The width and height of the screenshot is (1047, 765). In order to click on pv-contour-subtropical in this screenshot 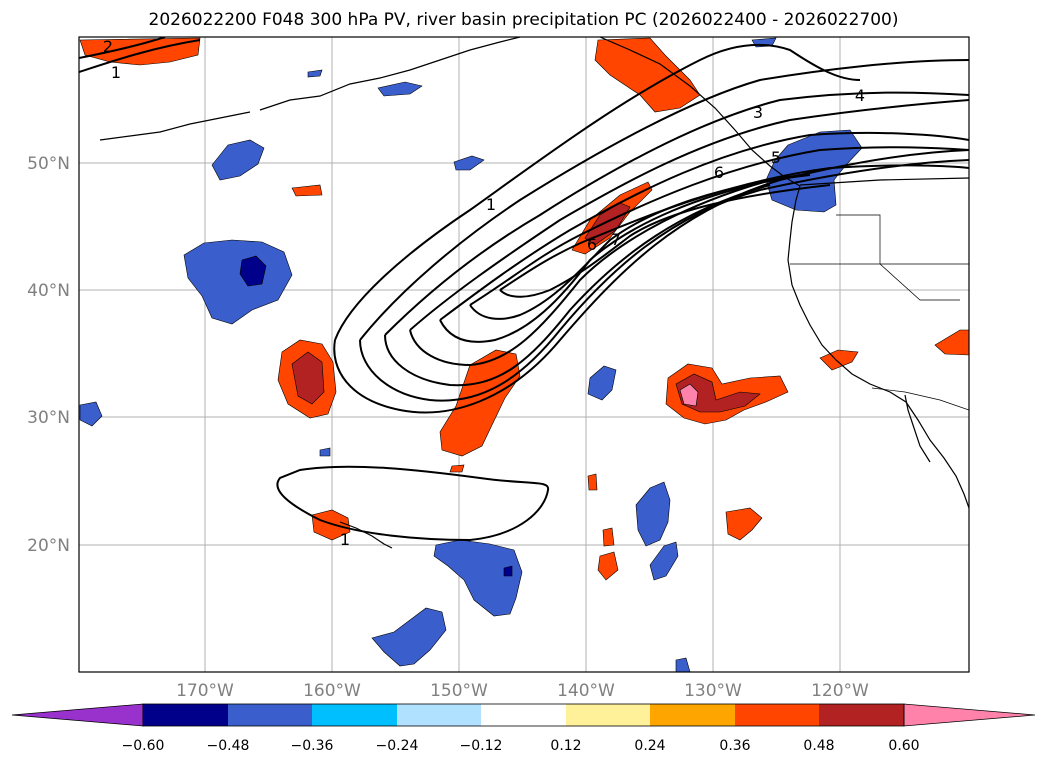, I will do `click(413, 503)`.